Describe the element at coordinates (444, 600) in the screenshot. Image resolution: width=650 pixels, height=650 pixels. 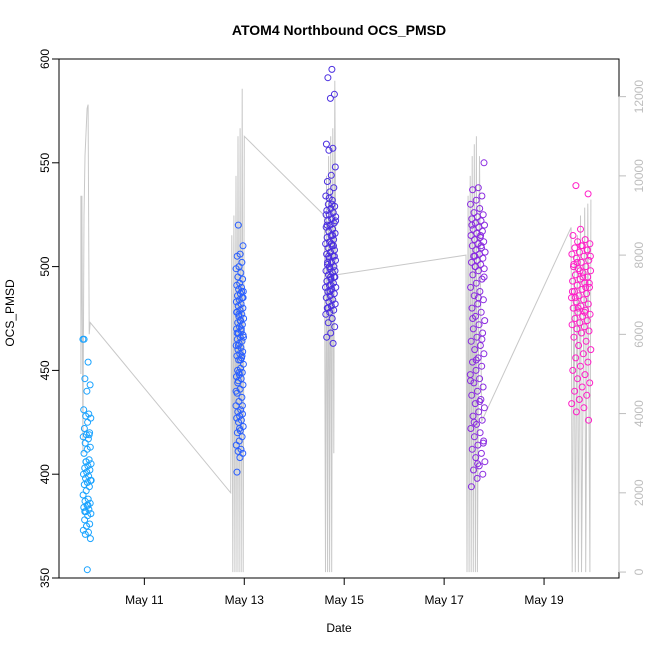
I see `x-tick-label: May 17` at that location.